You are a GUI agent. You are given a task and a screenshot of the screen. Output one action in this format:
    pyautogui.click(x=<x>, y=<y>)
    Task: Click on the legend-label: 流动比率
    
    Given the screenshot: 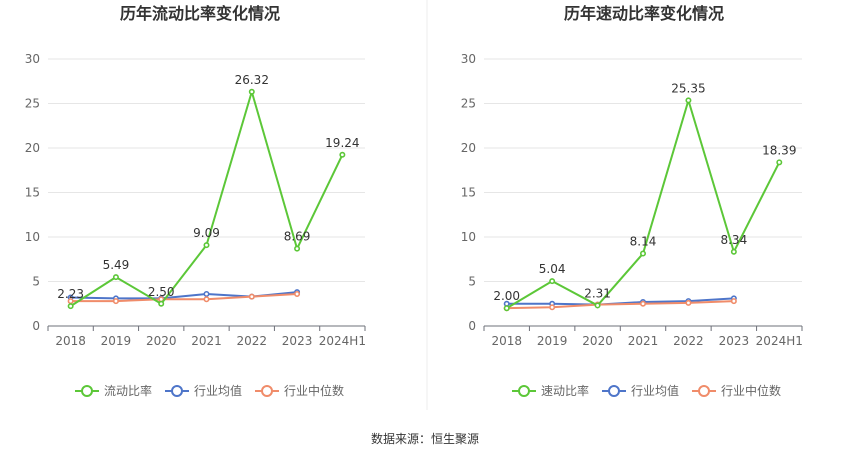 What is the action you would take?
    pyautogui.click(x=128, y=390)
    